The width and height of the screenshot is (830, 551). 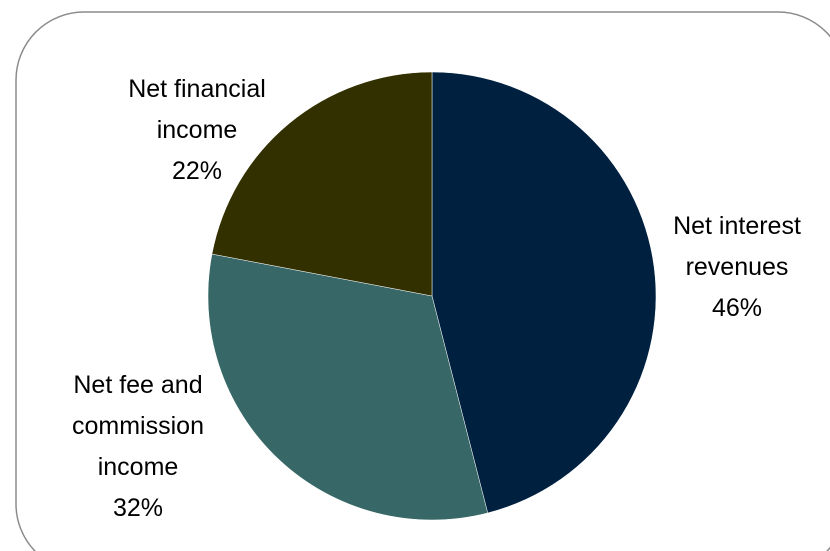 I want to click on slice-label-1: Net interest revenues 46%, so click(x=737, y=267).